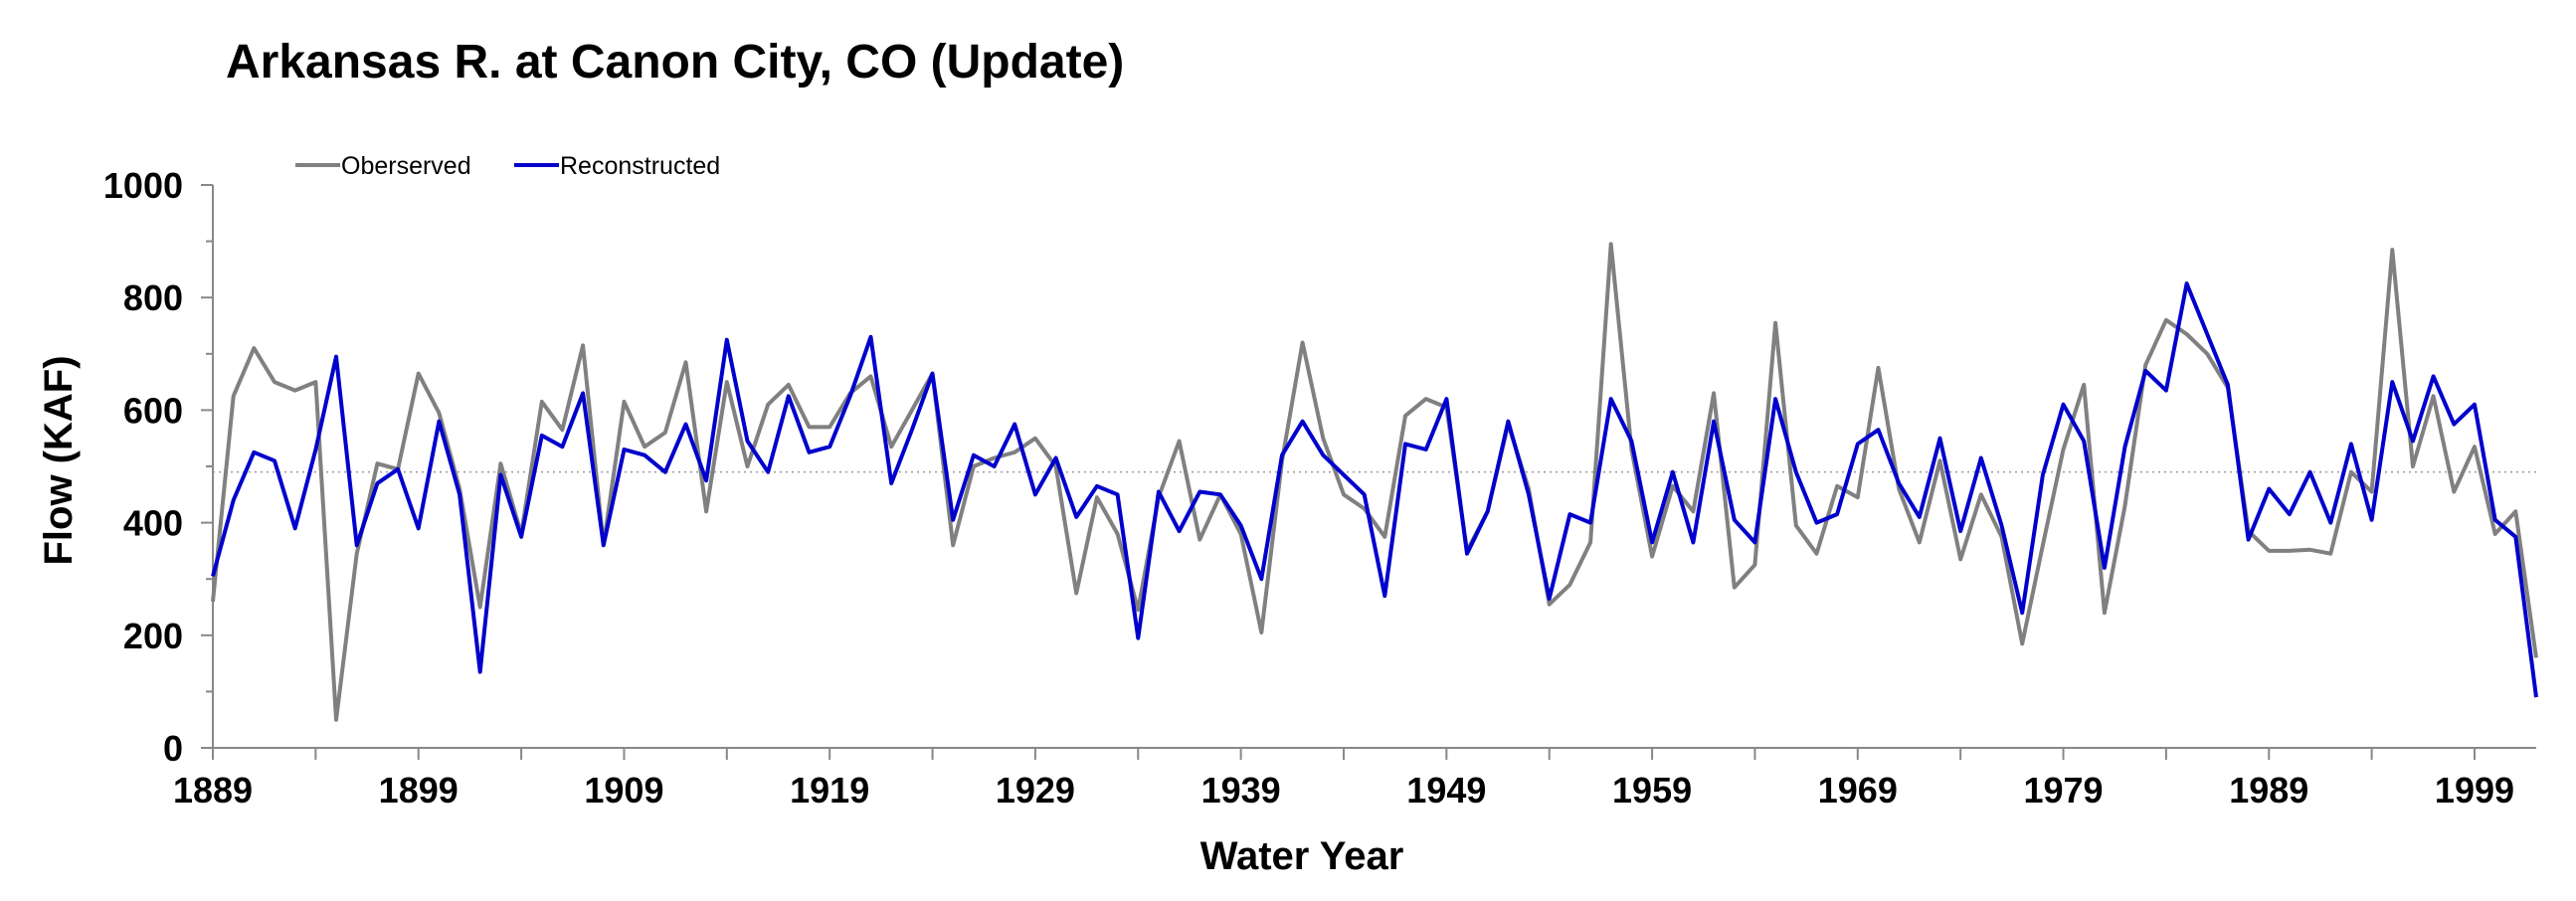  I want to click on x-tick-label: 1979, so click(2063, 790).